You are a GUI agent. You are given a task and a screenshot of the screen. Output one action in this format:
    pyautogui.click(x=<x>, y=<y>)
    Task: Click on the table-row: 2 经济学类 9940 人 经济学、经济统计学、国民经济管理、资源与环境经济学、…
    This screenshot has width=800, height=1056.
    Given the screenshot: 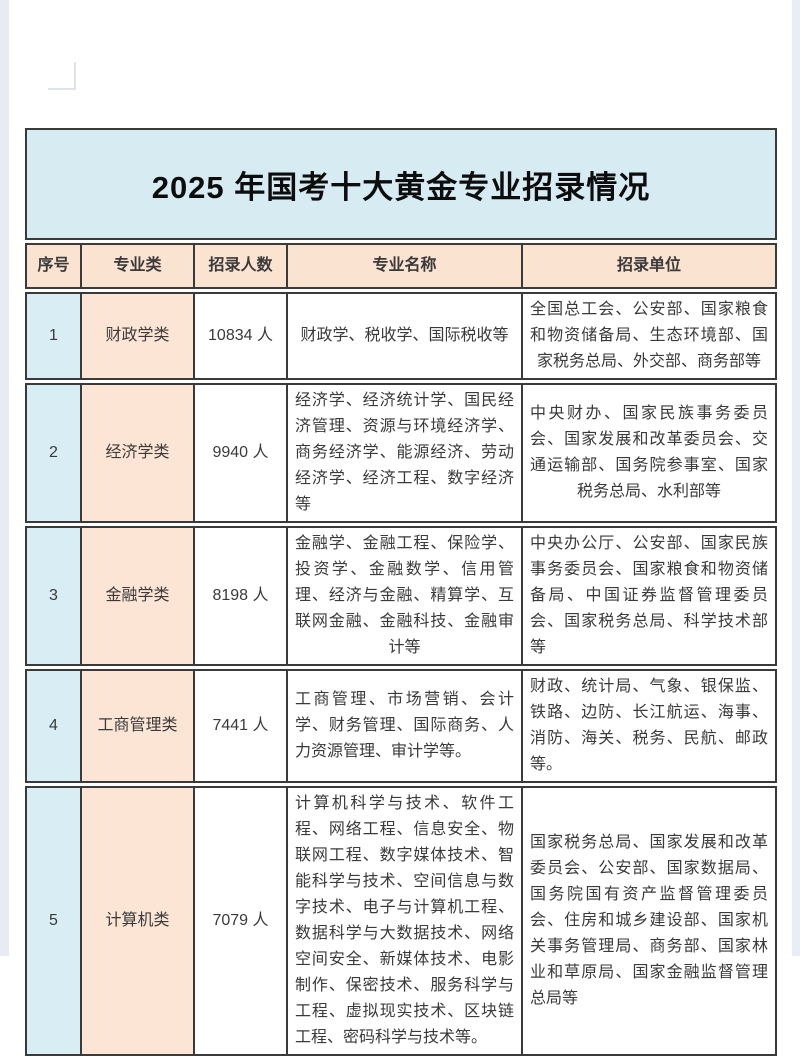 What is the action you would take?
    pyautogui.click(x=401, y=453)
    